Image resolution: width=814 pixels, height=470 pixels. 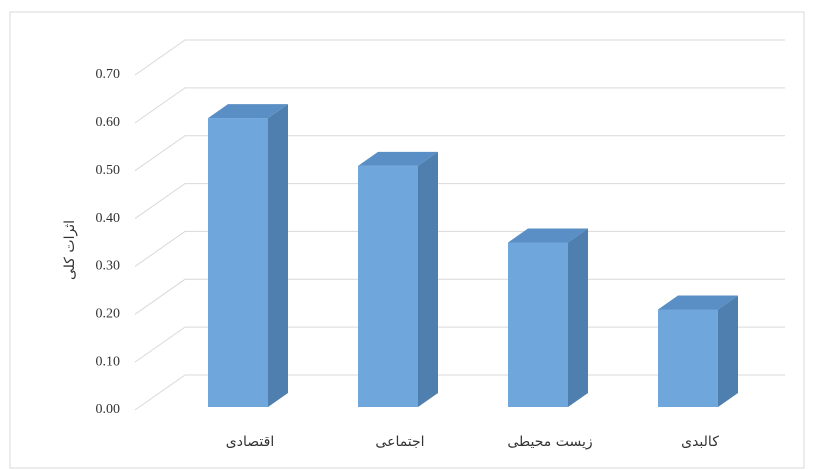 I want to click on y-tick-label: 0.40, so click(x=108, y=218).